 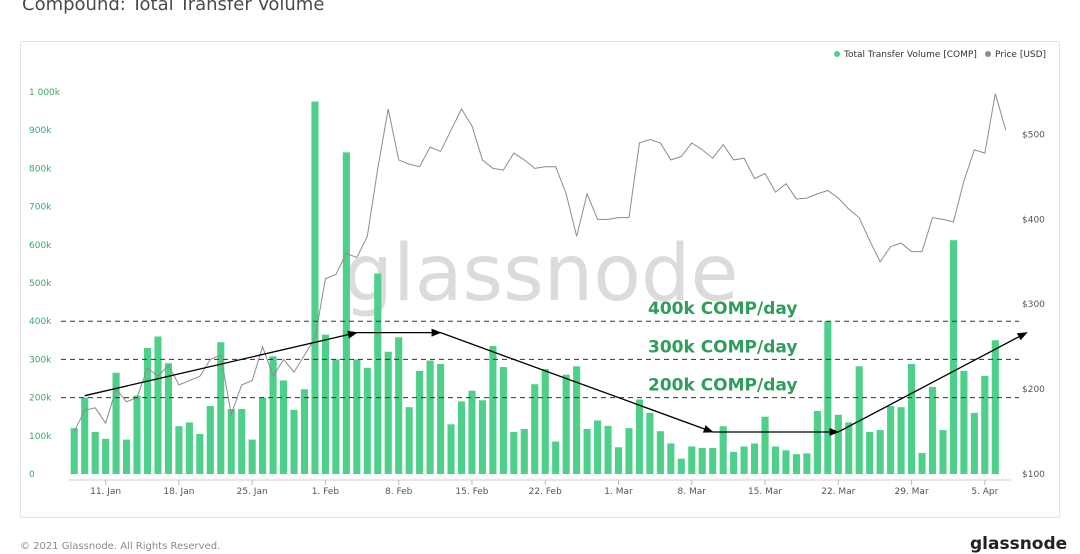 I want to click on legend-label-price: Price [USD], so click(x=1020, y=55).